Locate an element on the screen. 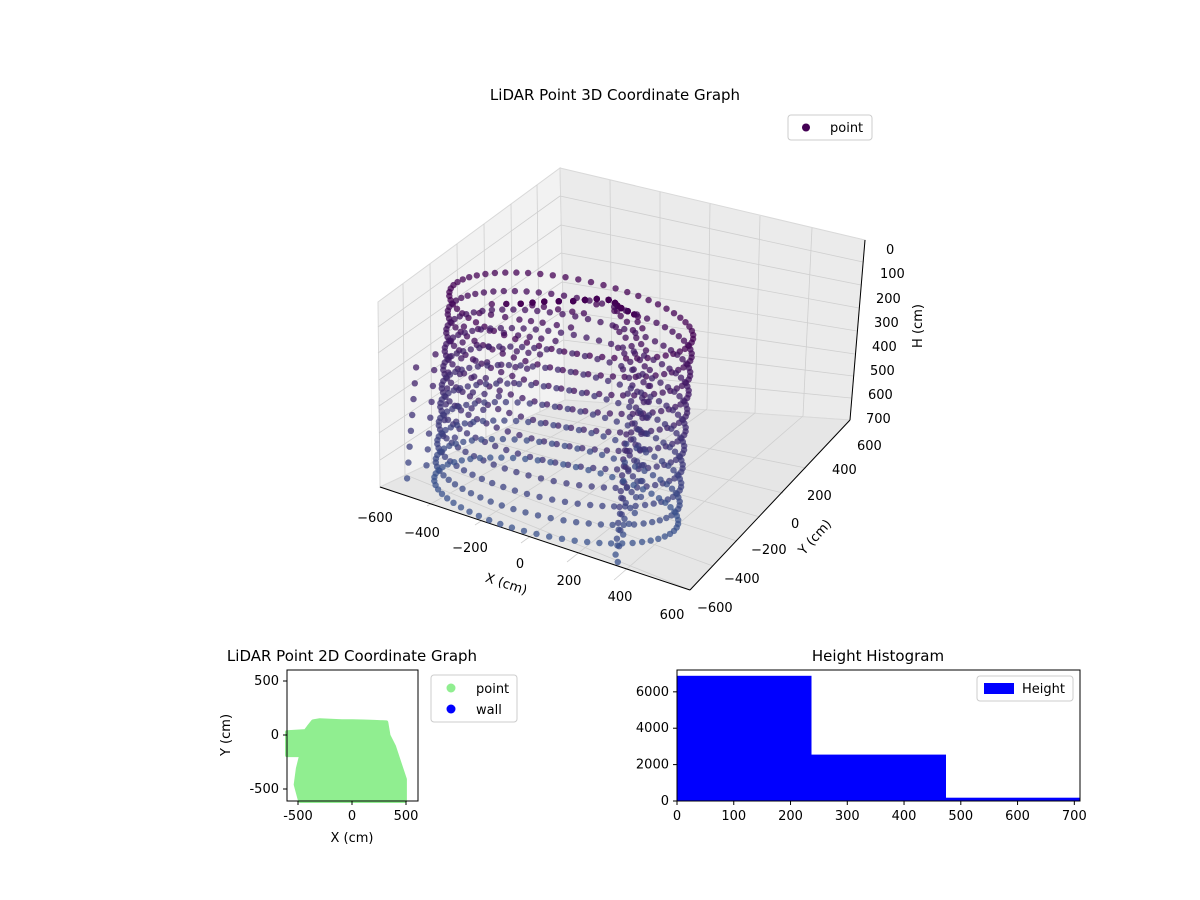  y-tick-label: 2000 is located at coordinates (652, 765).